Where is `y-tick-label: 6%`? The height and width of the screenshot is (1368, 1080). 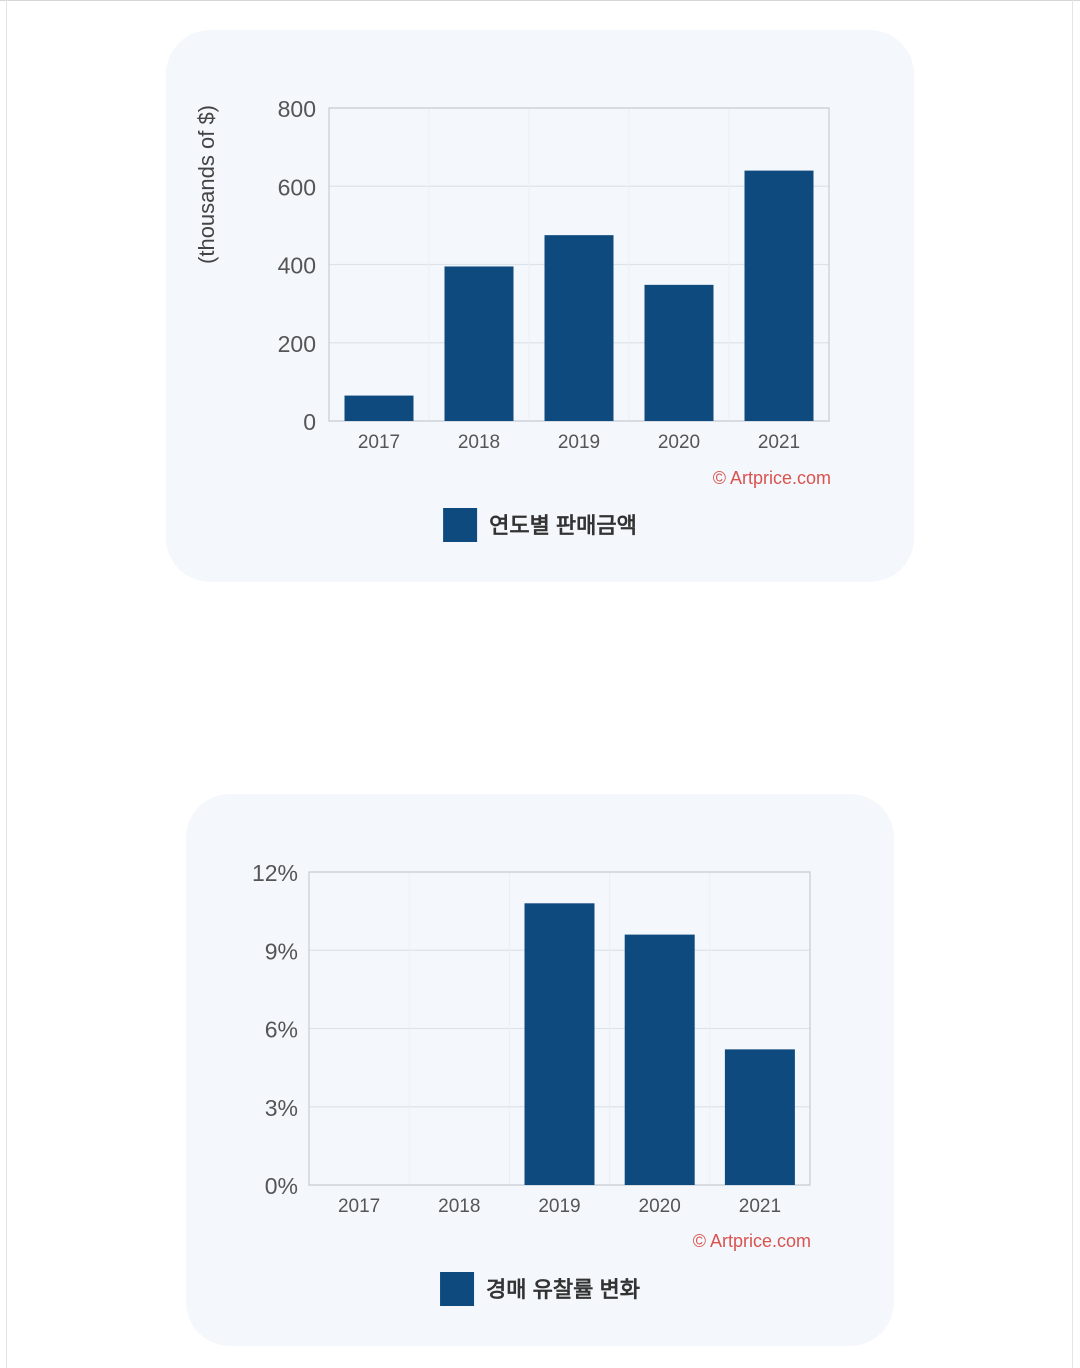 y-tick-label: 6% is located at coordinates (281, 1030).